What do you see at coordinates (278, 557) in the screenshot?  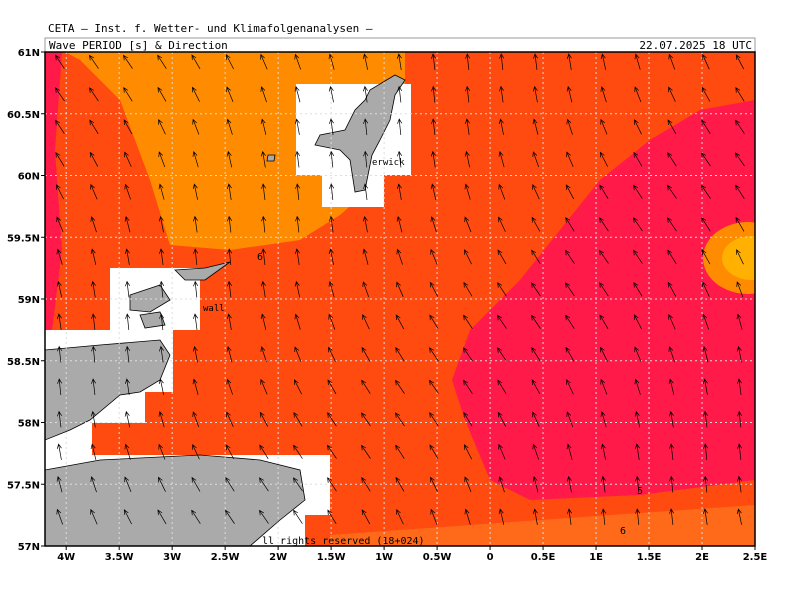 I see `x-tick-label: 2W` at bounding box center [278, 557].